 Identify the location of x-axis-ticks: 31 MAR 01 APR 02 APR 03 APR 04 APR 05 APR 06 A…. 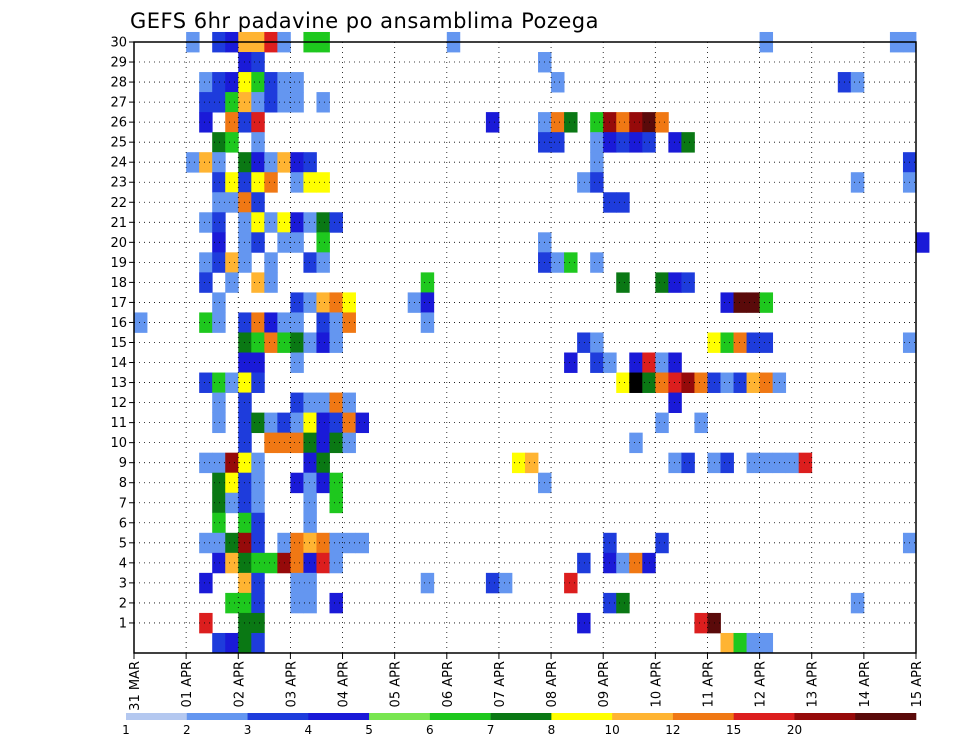
(526, 682).